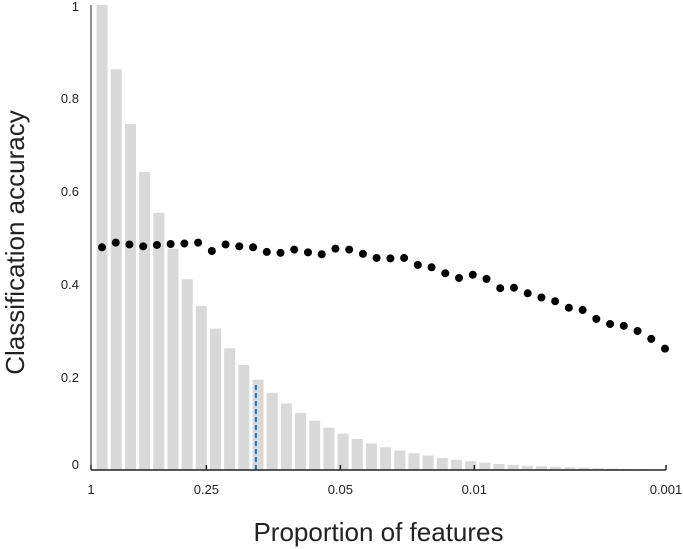  I want to click on x-tick-label: 0.25, so click(206, 489).